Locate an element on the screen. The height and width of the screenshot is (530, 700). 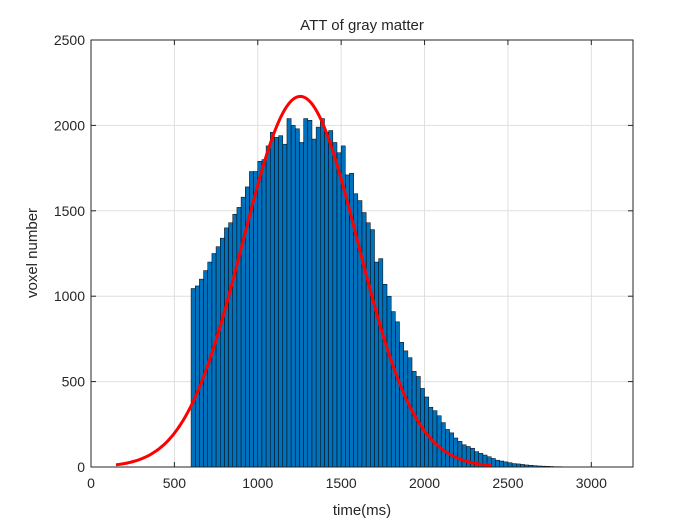
x-tick-label: 2500 is located at coordinates (507, 483).